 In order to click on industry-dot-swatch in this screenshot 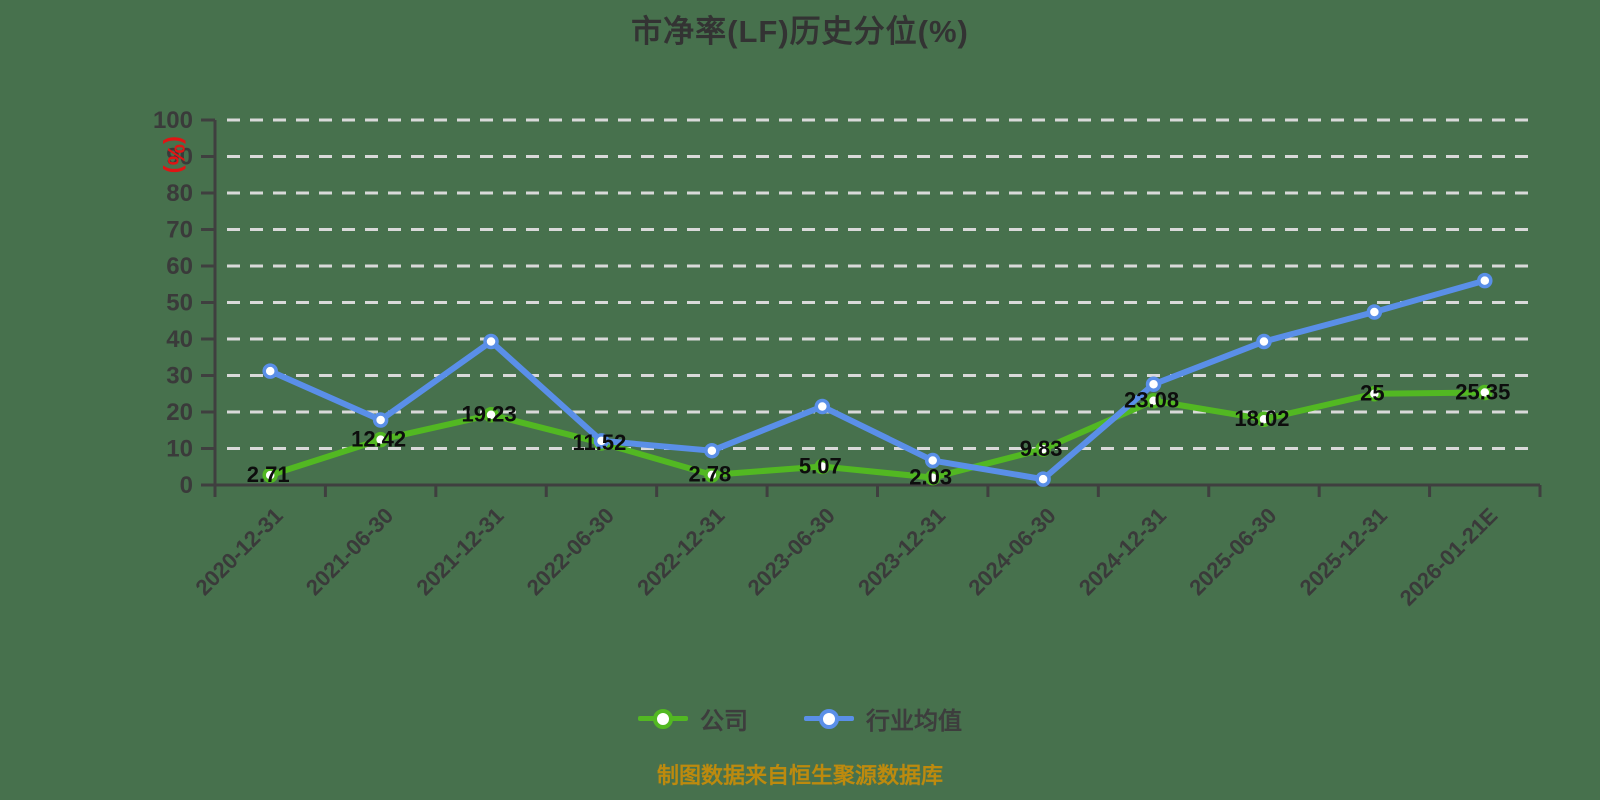, I will do `click(829, 718)`.